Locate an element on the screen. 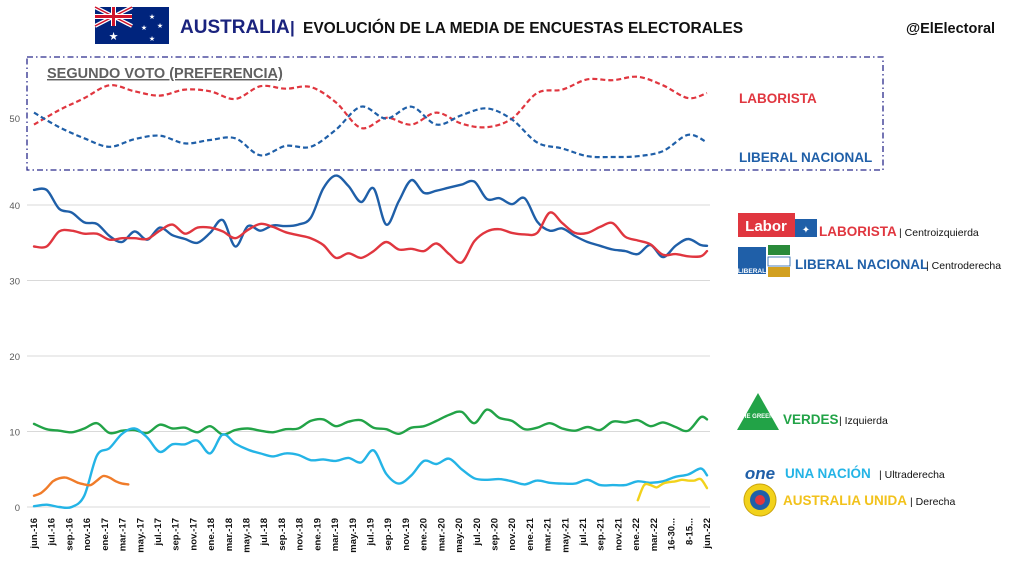  x-tick-label: jul.-19 is located at coordinates (371, 532).